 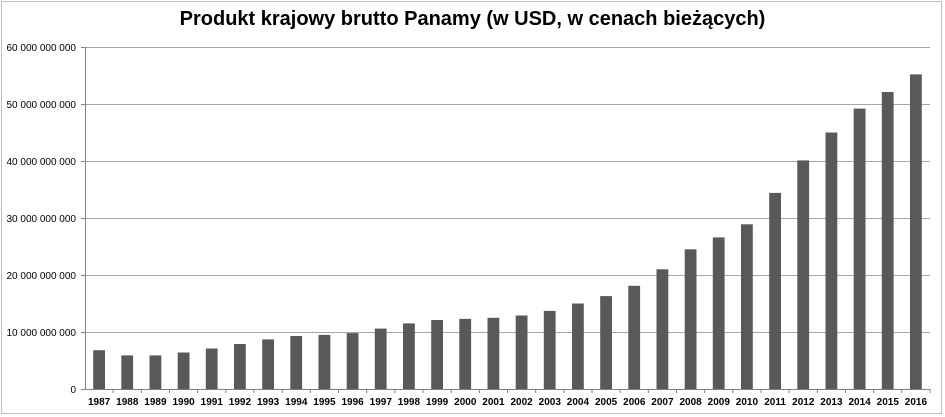 I want to click on y-tick-label: 50 000 000 000, so click(x=41, y=105).